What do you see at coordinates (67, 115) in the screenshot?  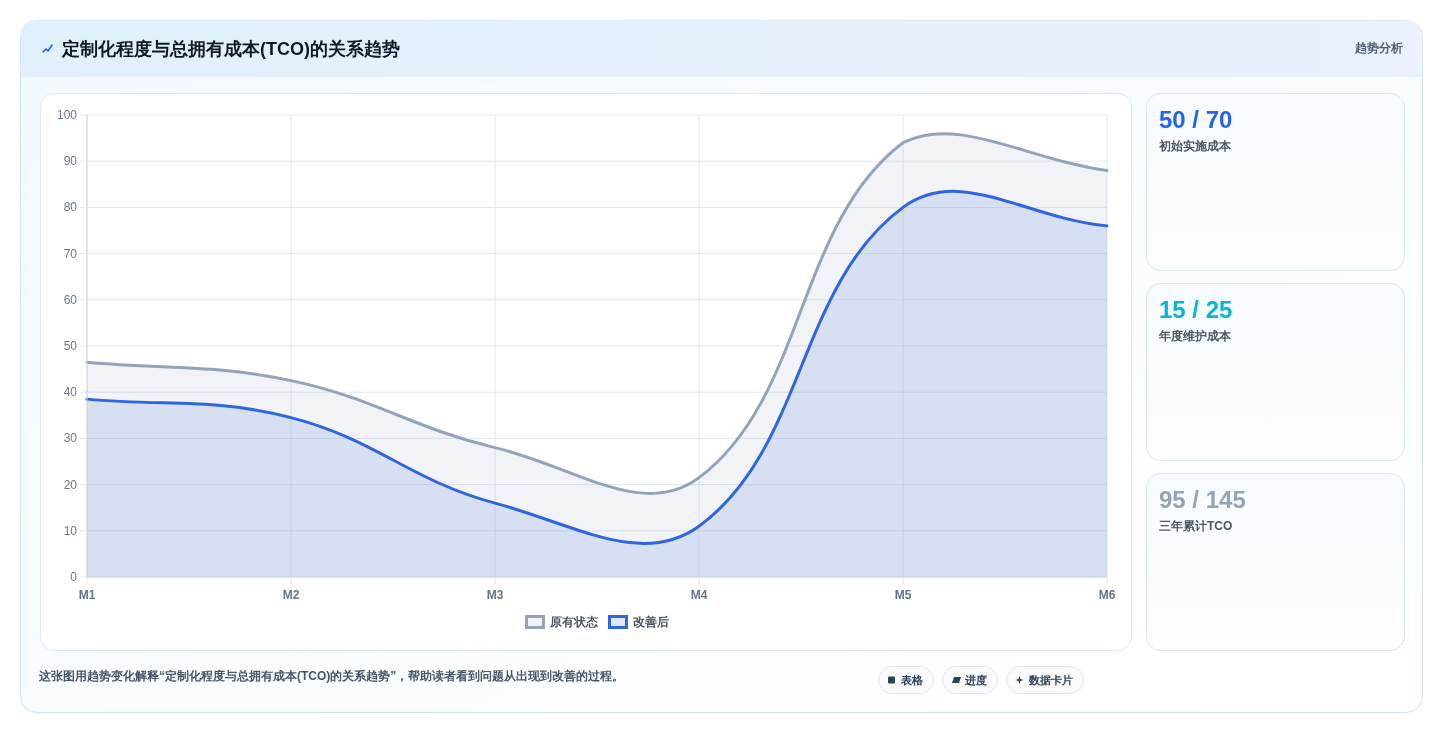 I see `y-tick-label: 100` at bounding box center [67, 115].